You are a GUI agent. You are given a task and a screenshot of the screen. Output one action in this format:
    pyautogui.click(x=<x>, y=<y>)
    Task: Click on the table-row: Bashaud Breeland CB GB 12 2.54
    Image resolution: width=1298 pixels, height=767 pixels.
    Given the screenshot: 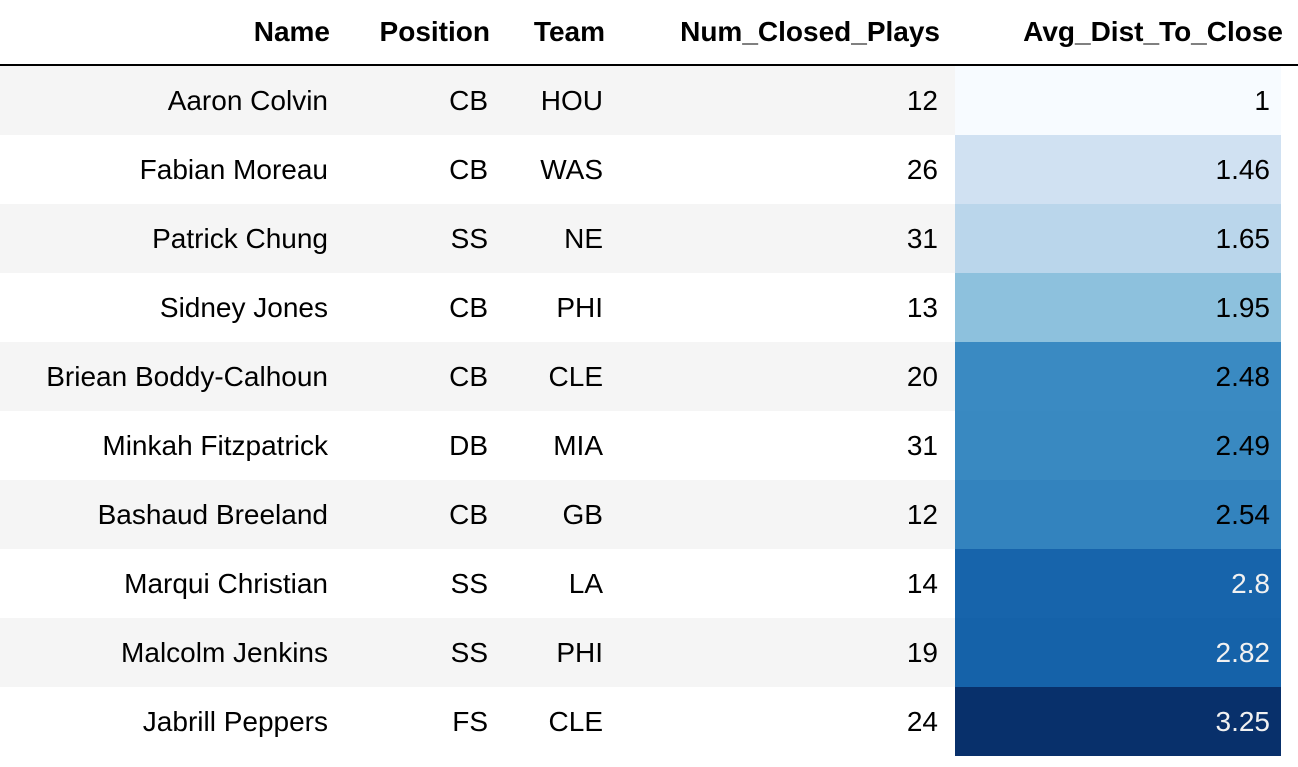 What is the action you would take?
    pyautogui.click(x=649, y=514)
    